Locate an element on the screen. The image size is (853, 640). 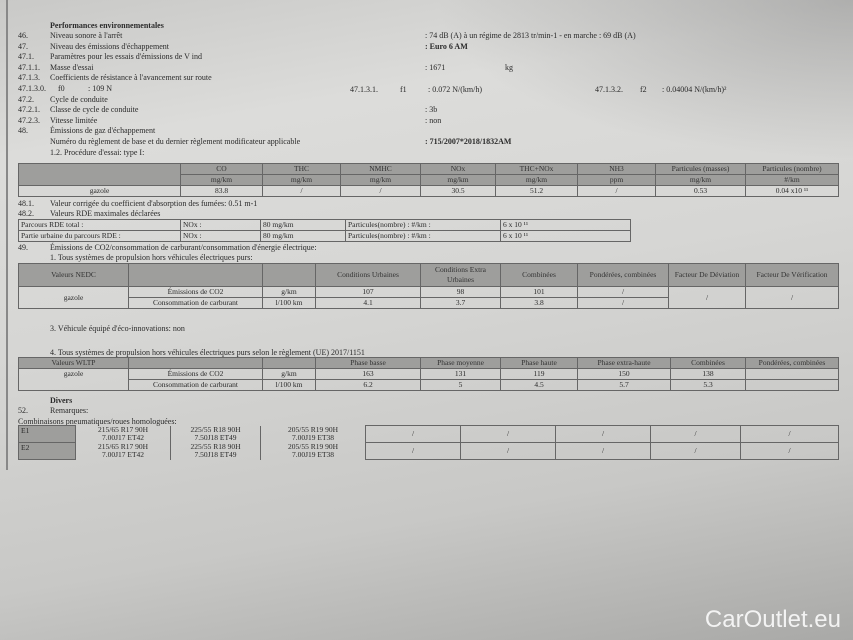
table-cell: 131 is located at coordinates (460, 374).